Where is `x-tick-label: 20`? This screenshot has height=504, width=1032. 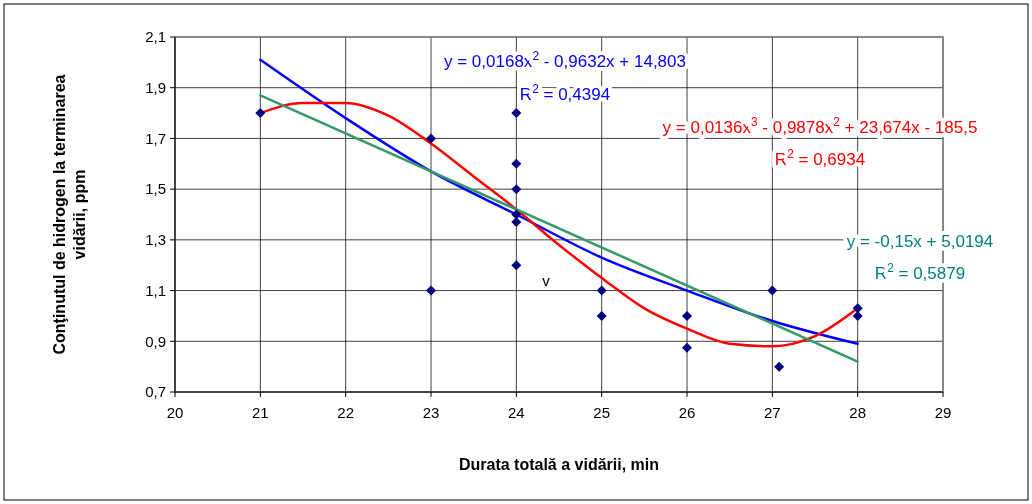 x-tick-label: 20 is located at coordinates (175, 412).